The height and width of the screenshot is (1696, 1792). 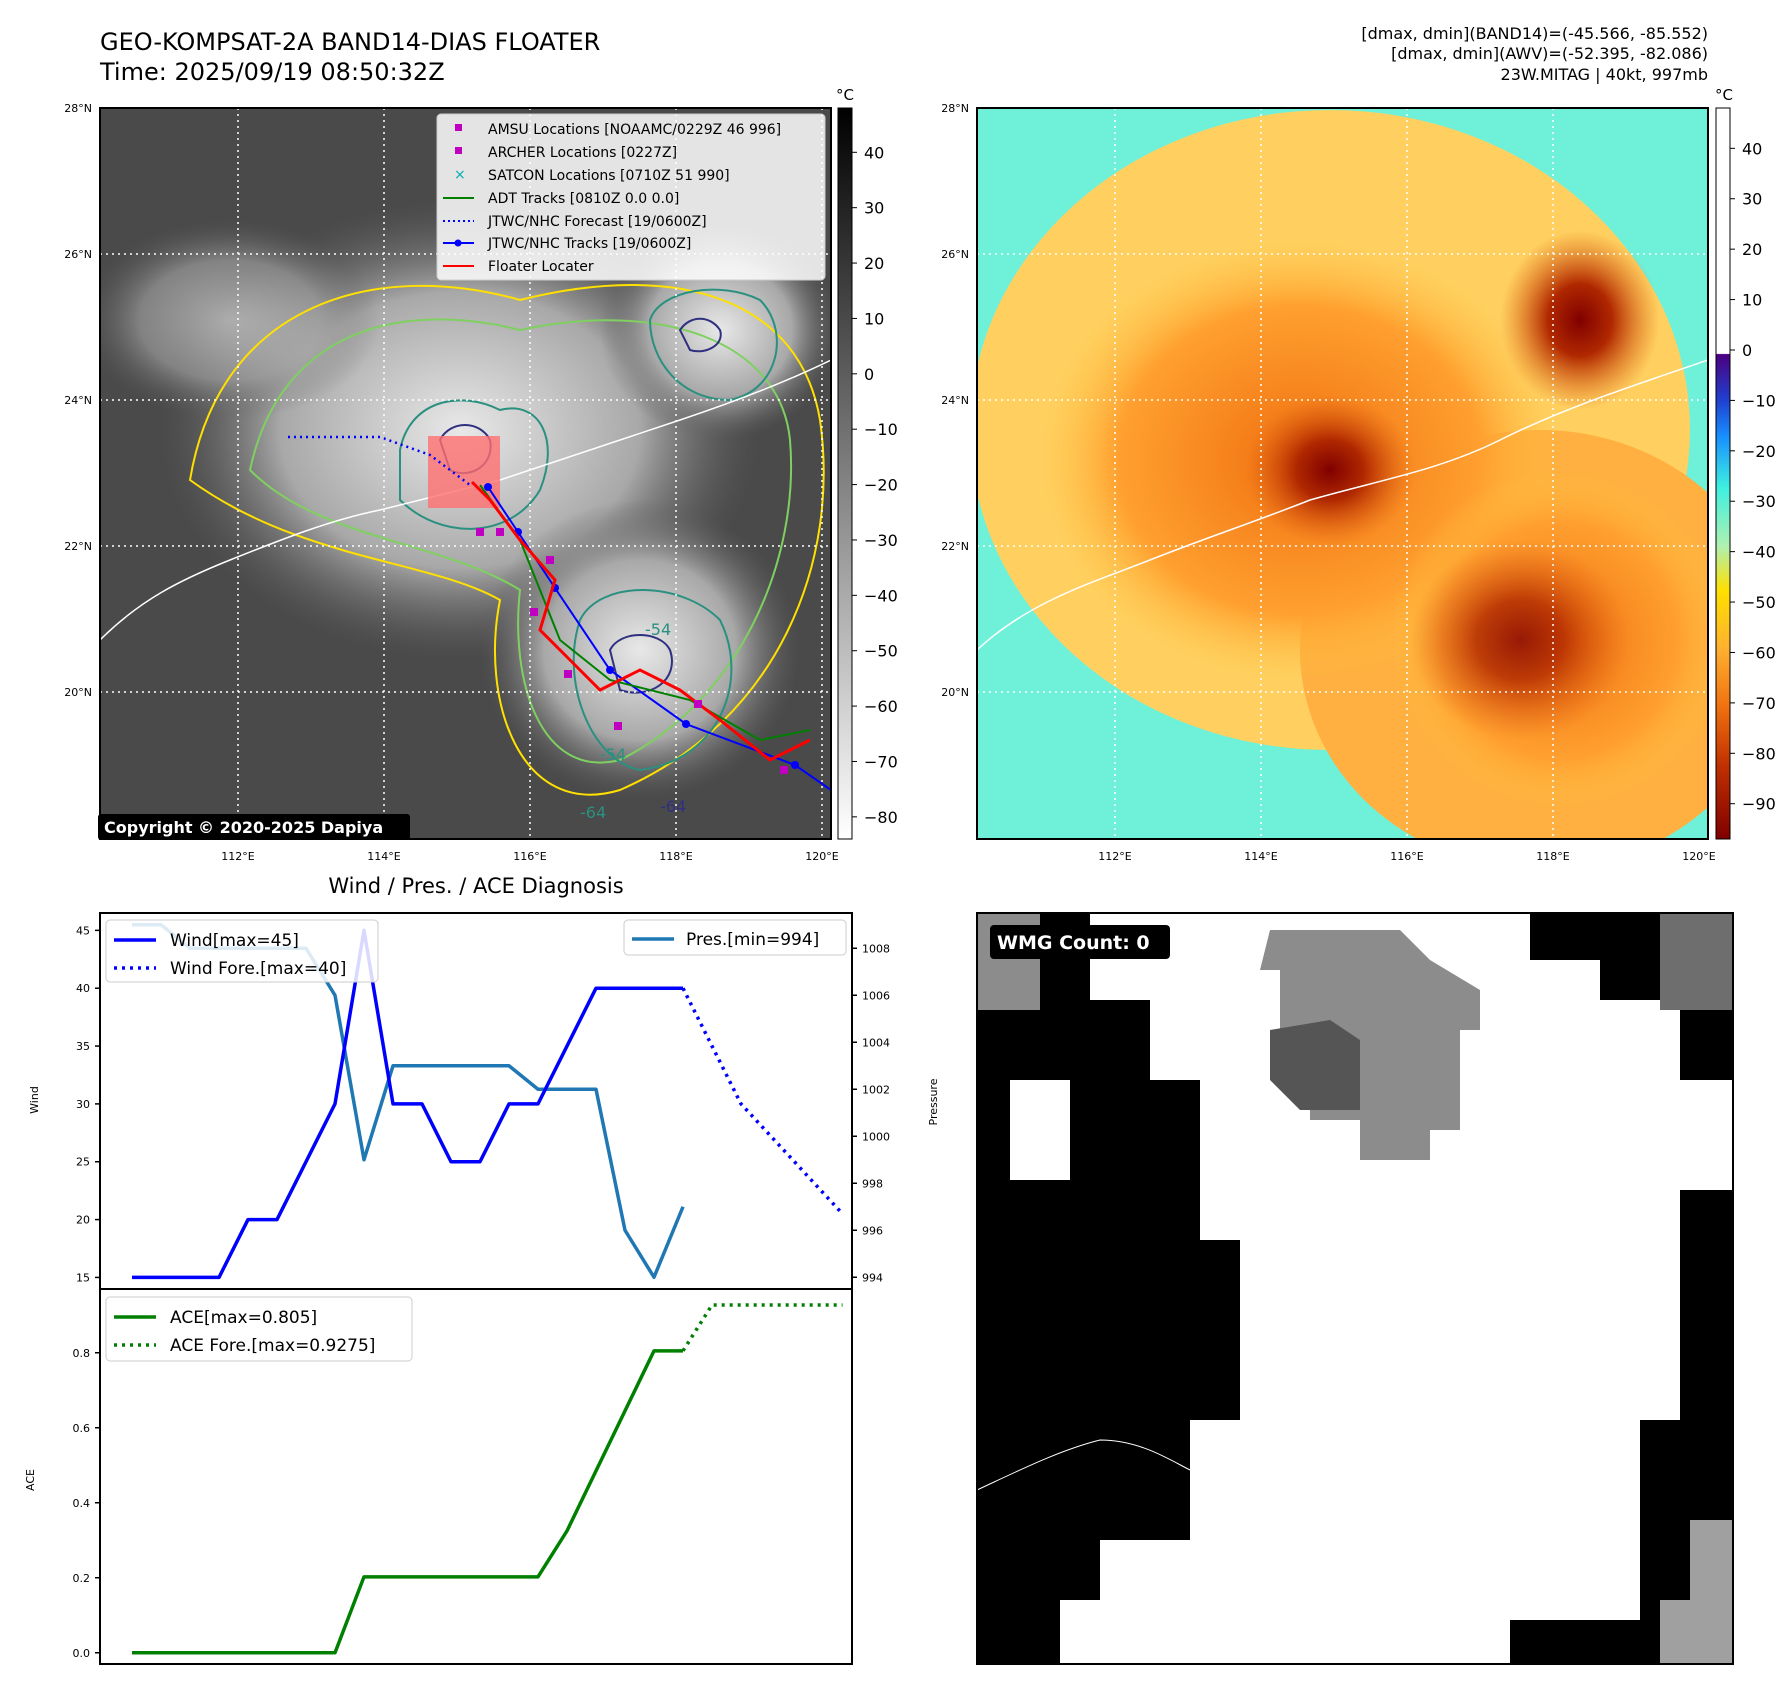 I want to click on wmg-coastline, so click(x=1084, y=1465).